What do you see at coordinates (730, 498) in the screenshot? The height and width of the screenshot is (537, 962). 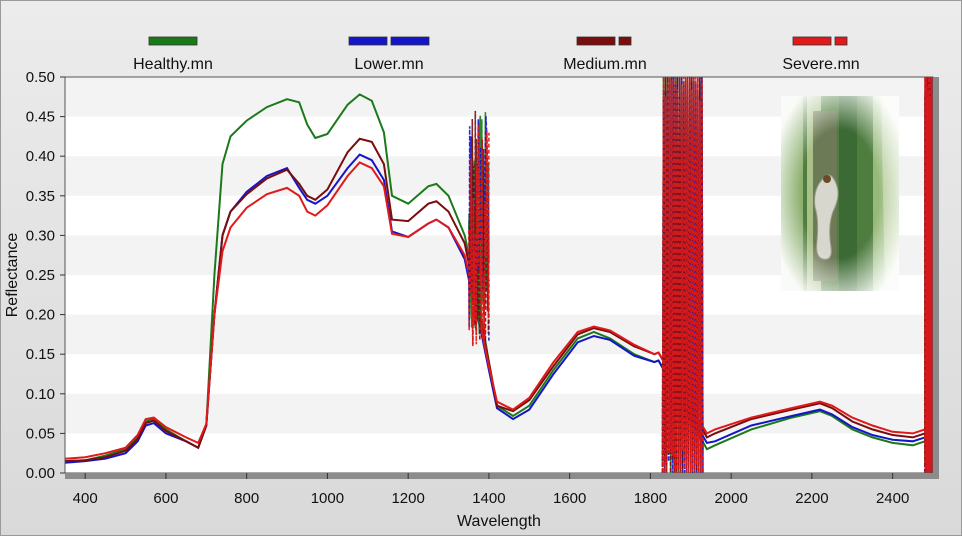 I see `x-tick-label: 2000` at bounding box center [730, 498].